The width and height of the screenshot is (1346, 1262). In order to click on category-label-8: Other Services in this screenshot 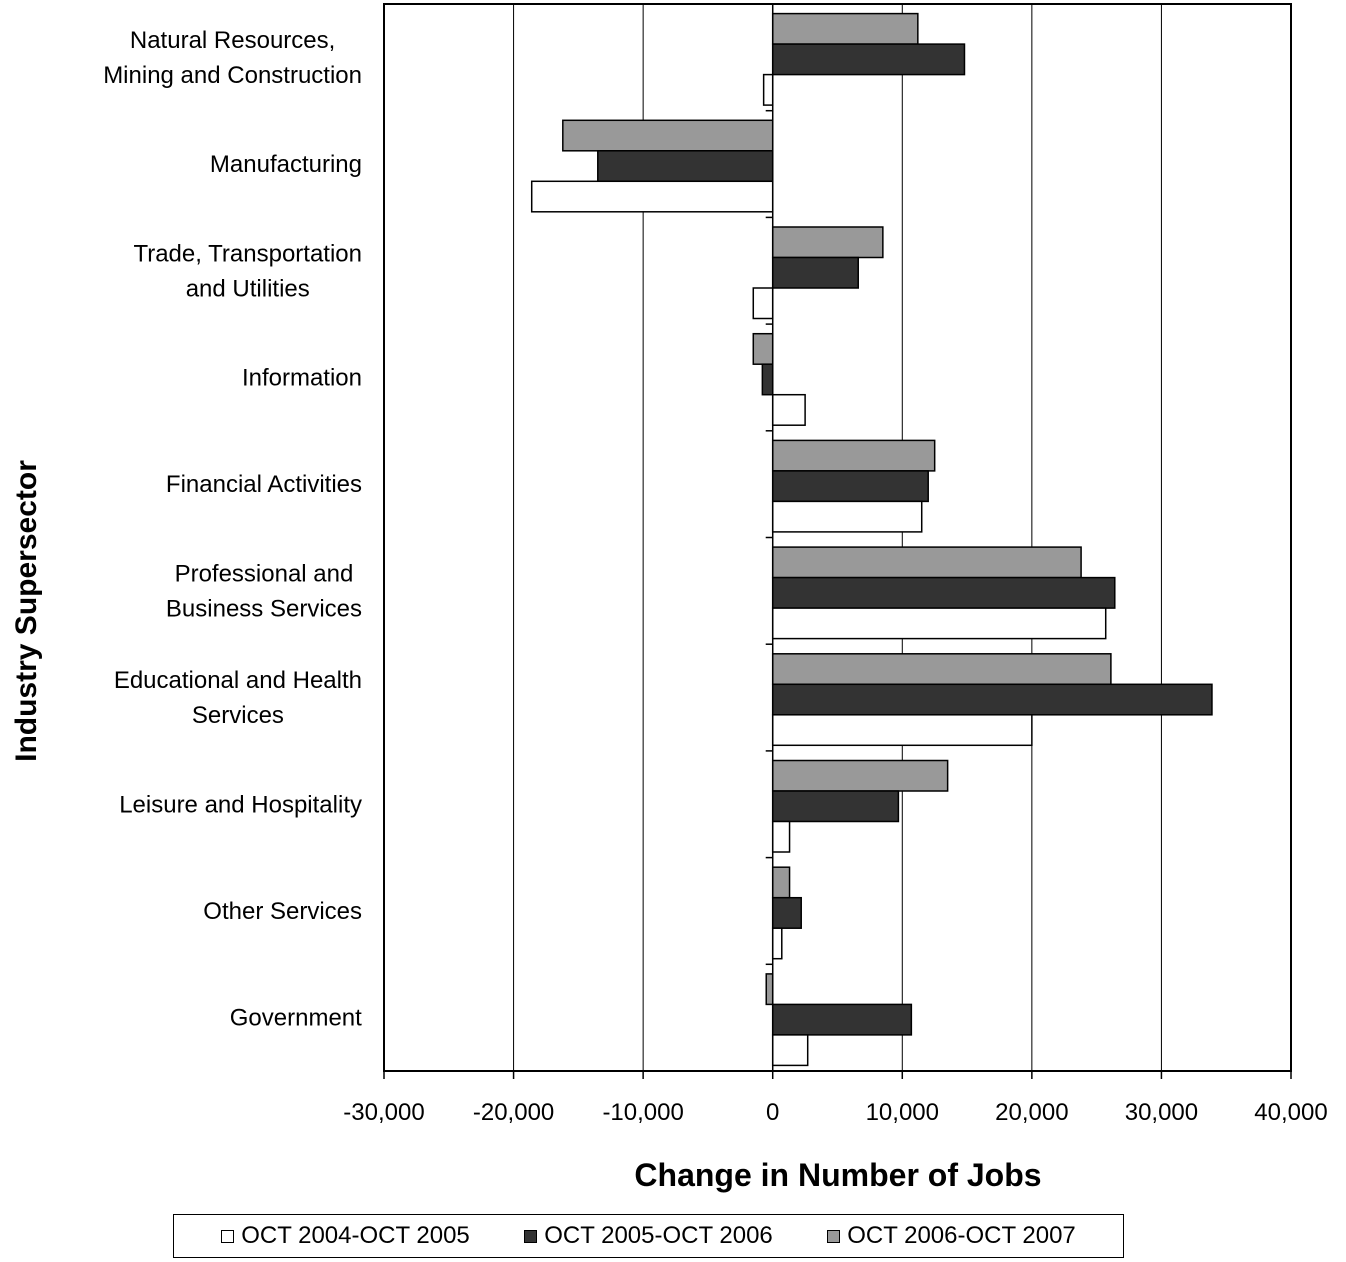, I will do `click(282, 911)`.